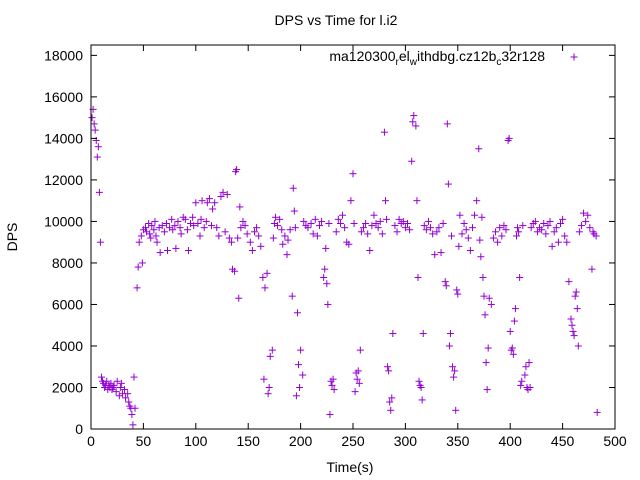 The height and width of the screenshot is (480, 640). Describe the element at coordinates (67, 263) in the screenshot. I see `y-tick-label: 8000` at that location.